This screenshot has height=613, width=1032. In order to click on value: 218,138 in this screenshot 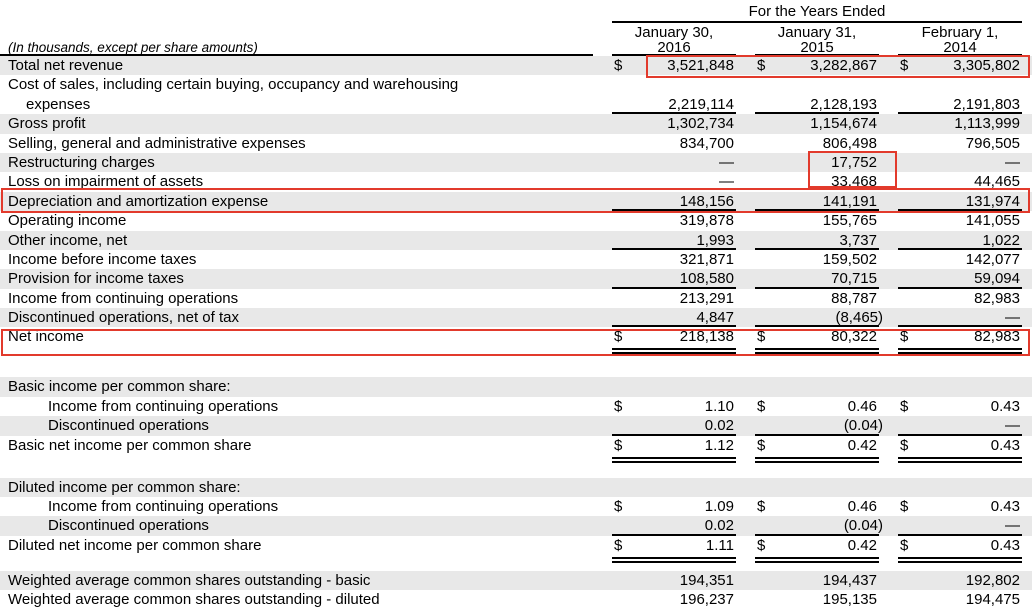, I will do `click(706, 337)`.